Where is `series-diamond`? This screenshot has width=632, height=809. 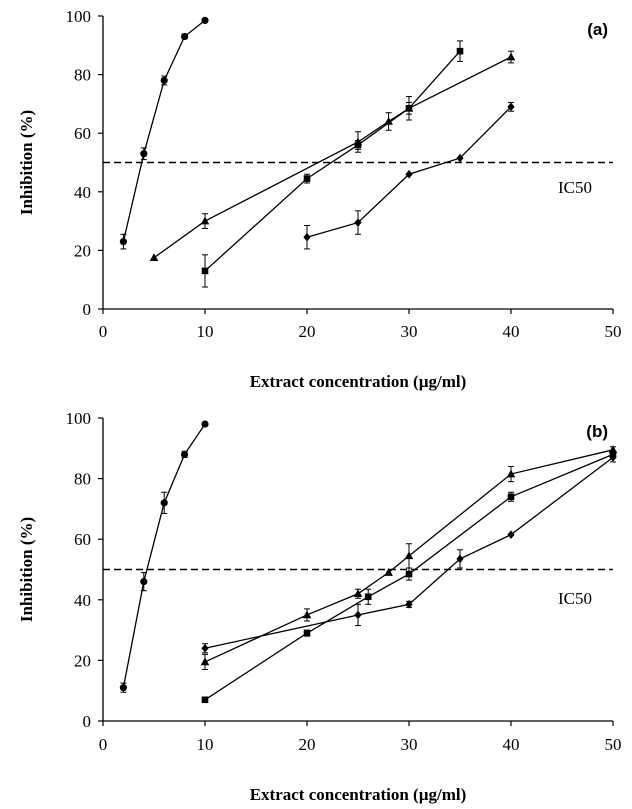
series-diamond is located at coordinates (409, 175).